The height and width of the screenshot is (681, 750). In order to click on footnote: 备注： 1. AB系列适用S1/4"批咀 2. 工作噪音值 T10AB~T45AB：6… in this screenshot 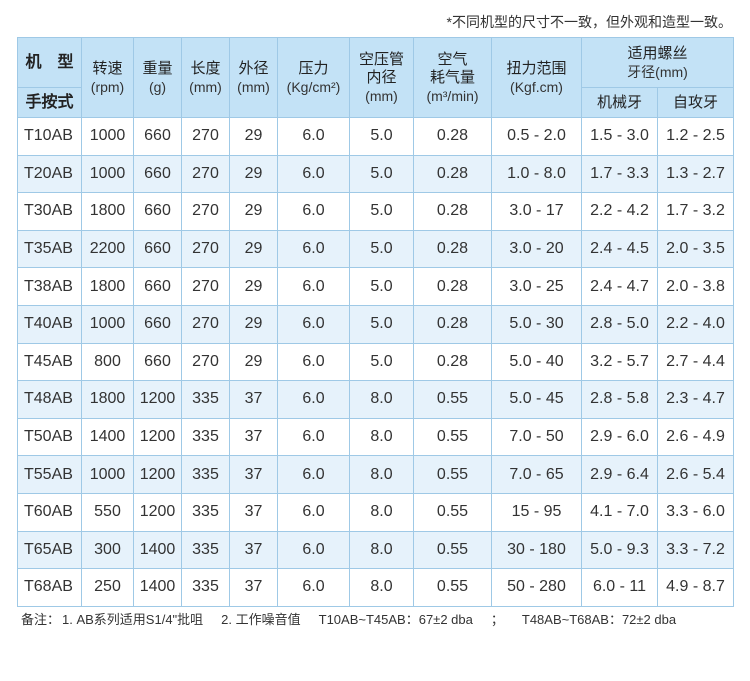, I will do `click(348, 618)`.